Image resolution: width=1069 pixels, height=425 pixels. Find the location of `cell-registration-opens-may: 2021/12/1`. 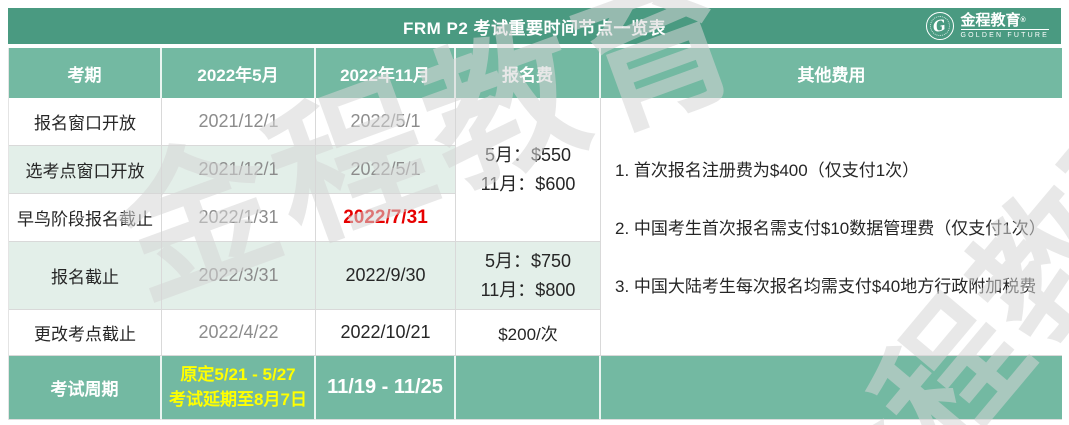

cell-registration-opens-may: 2021/12/1 is located at coordinates (239, 122).